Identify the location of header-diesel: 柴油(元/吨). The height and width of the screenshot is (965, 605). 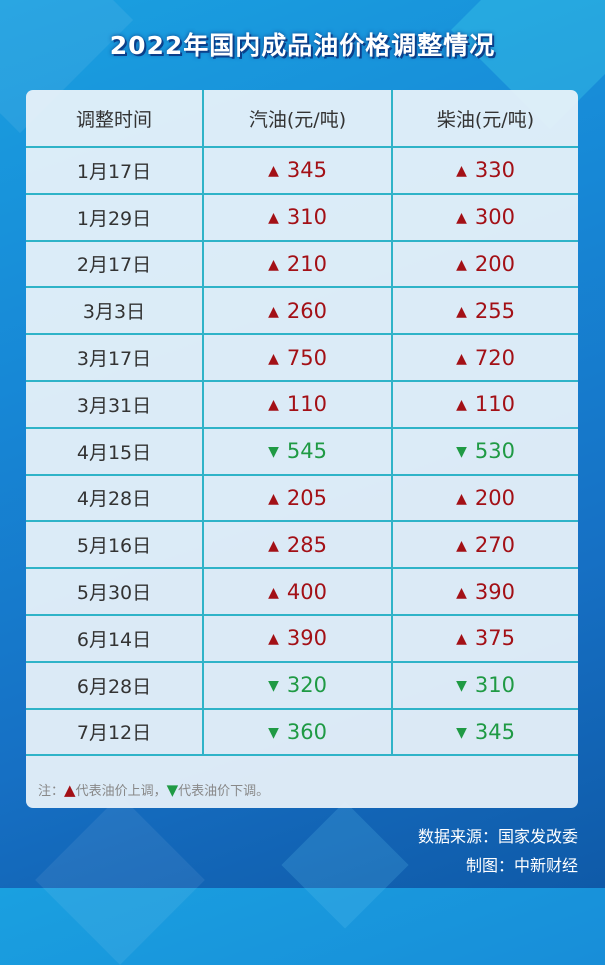
(484, 119).